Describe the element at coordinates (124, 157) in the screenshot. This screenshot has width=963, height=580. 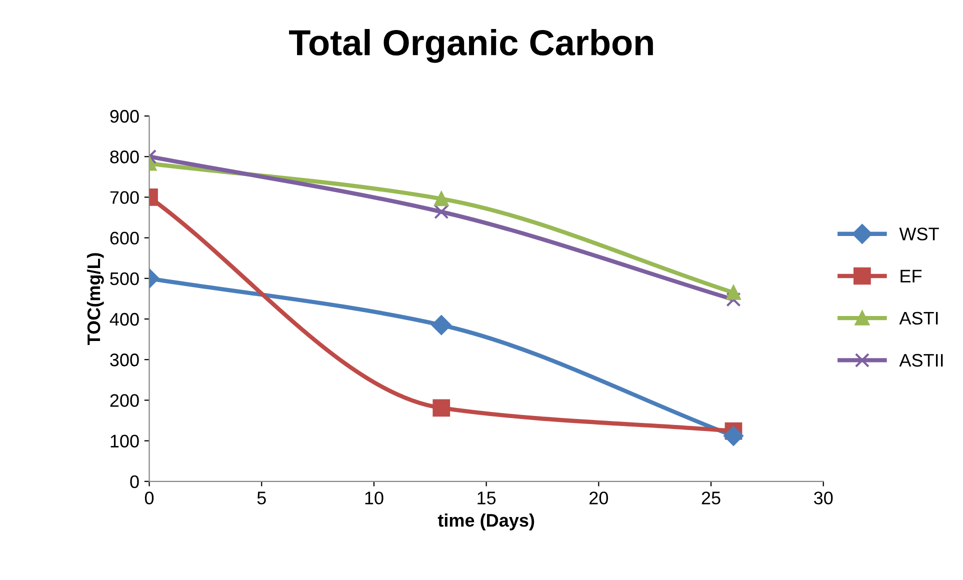
I see `y-tick-label: 800` at that location.